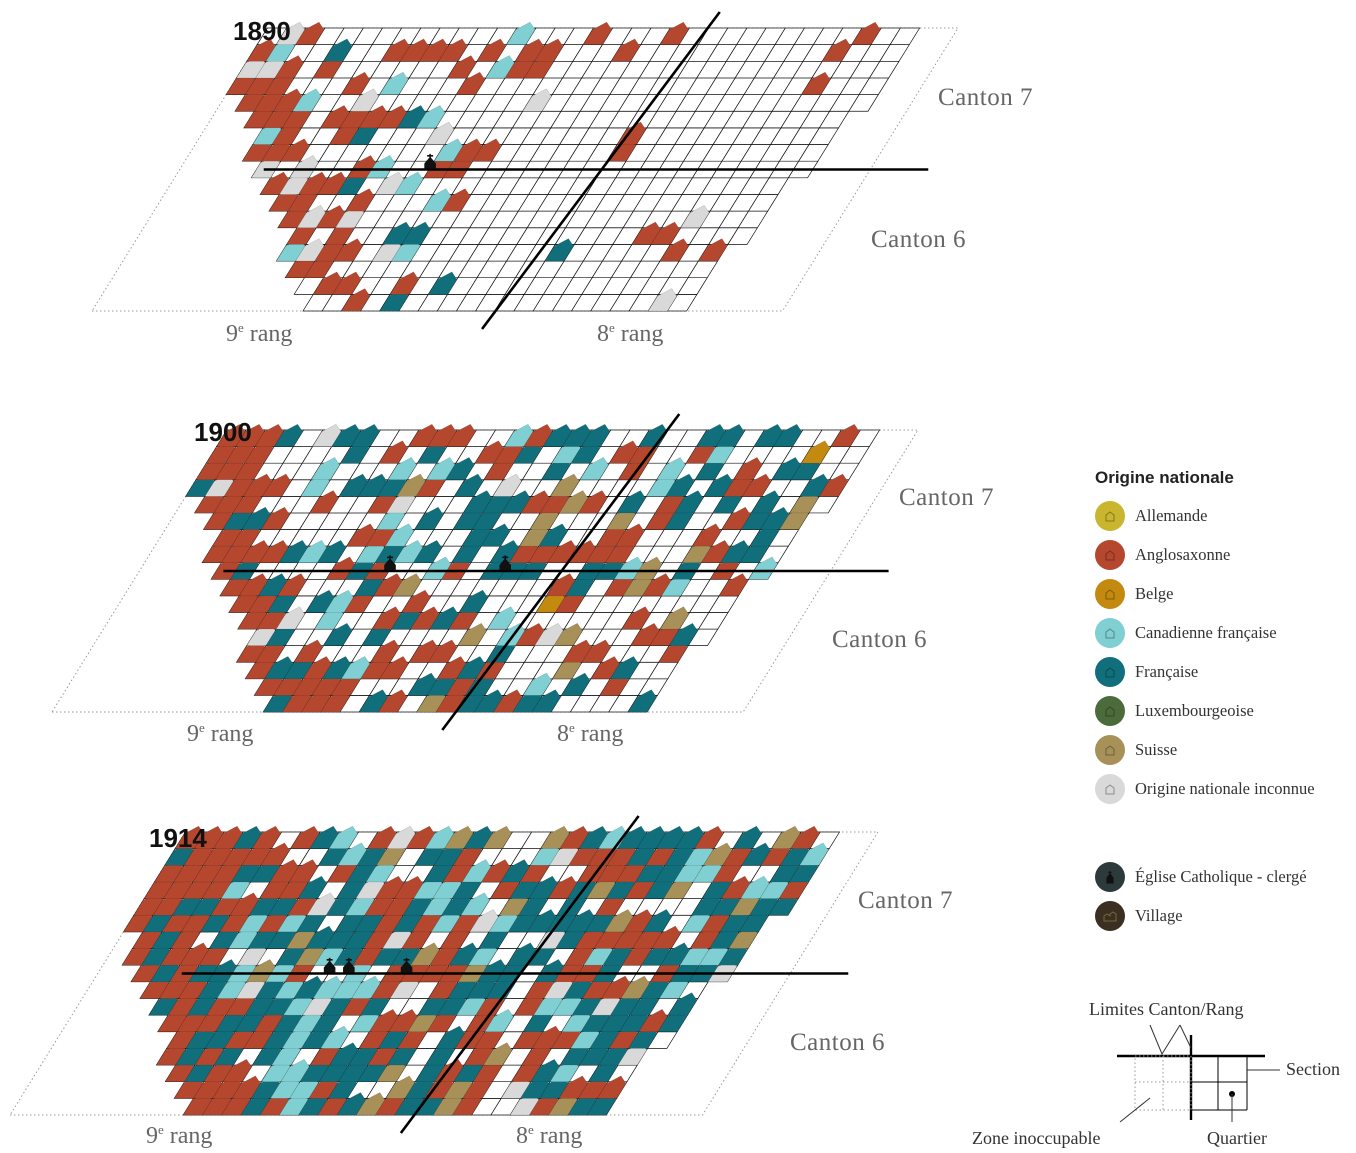 The image size is (1356, 1153). Describe the element at coordinates (1156, 749) in the screenshot. I see `legend-item-label: Suisse` at that location.